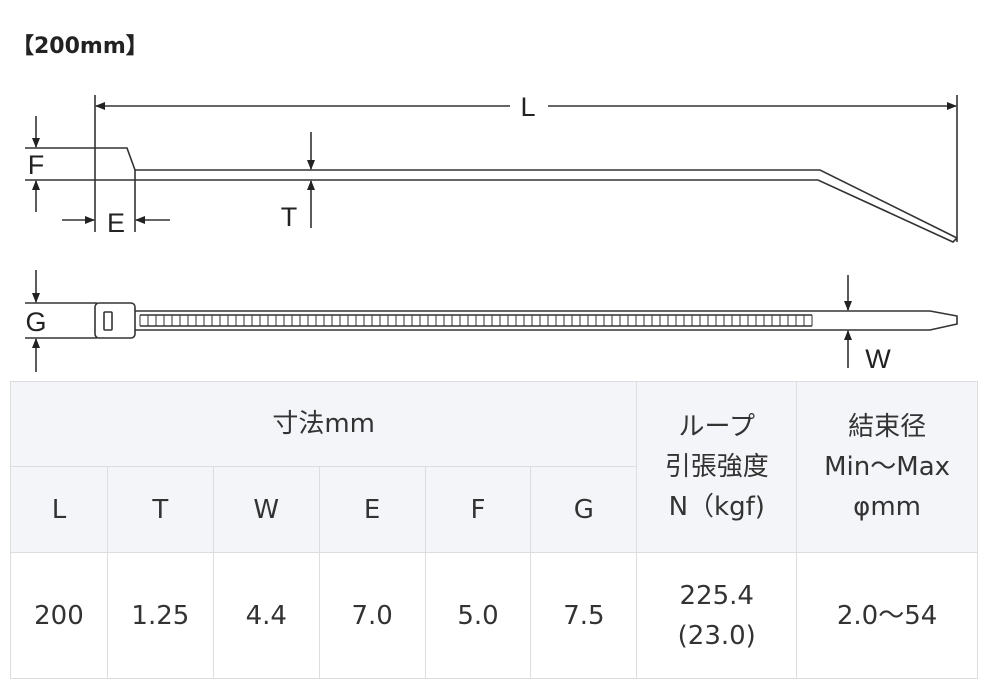  What do you see at coordinates (160, 615) in the screenshot?
I see `cell-t: 1.25` at bounding box center [160, 615].